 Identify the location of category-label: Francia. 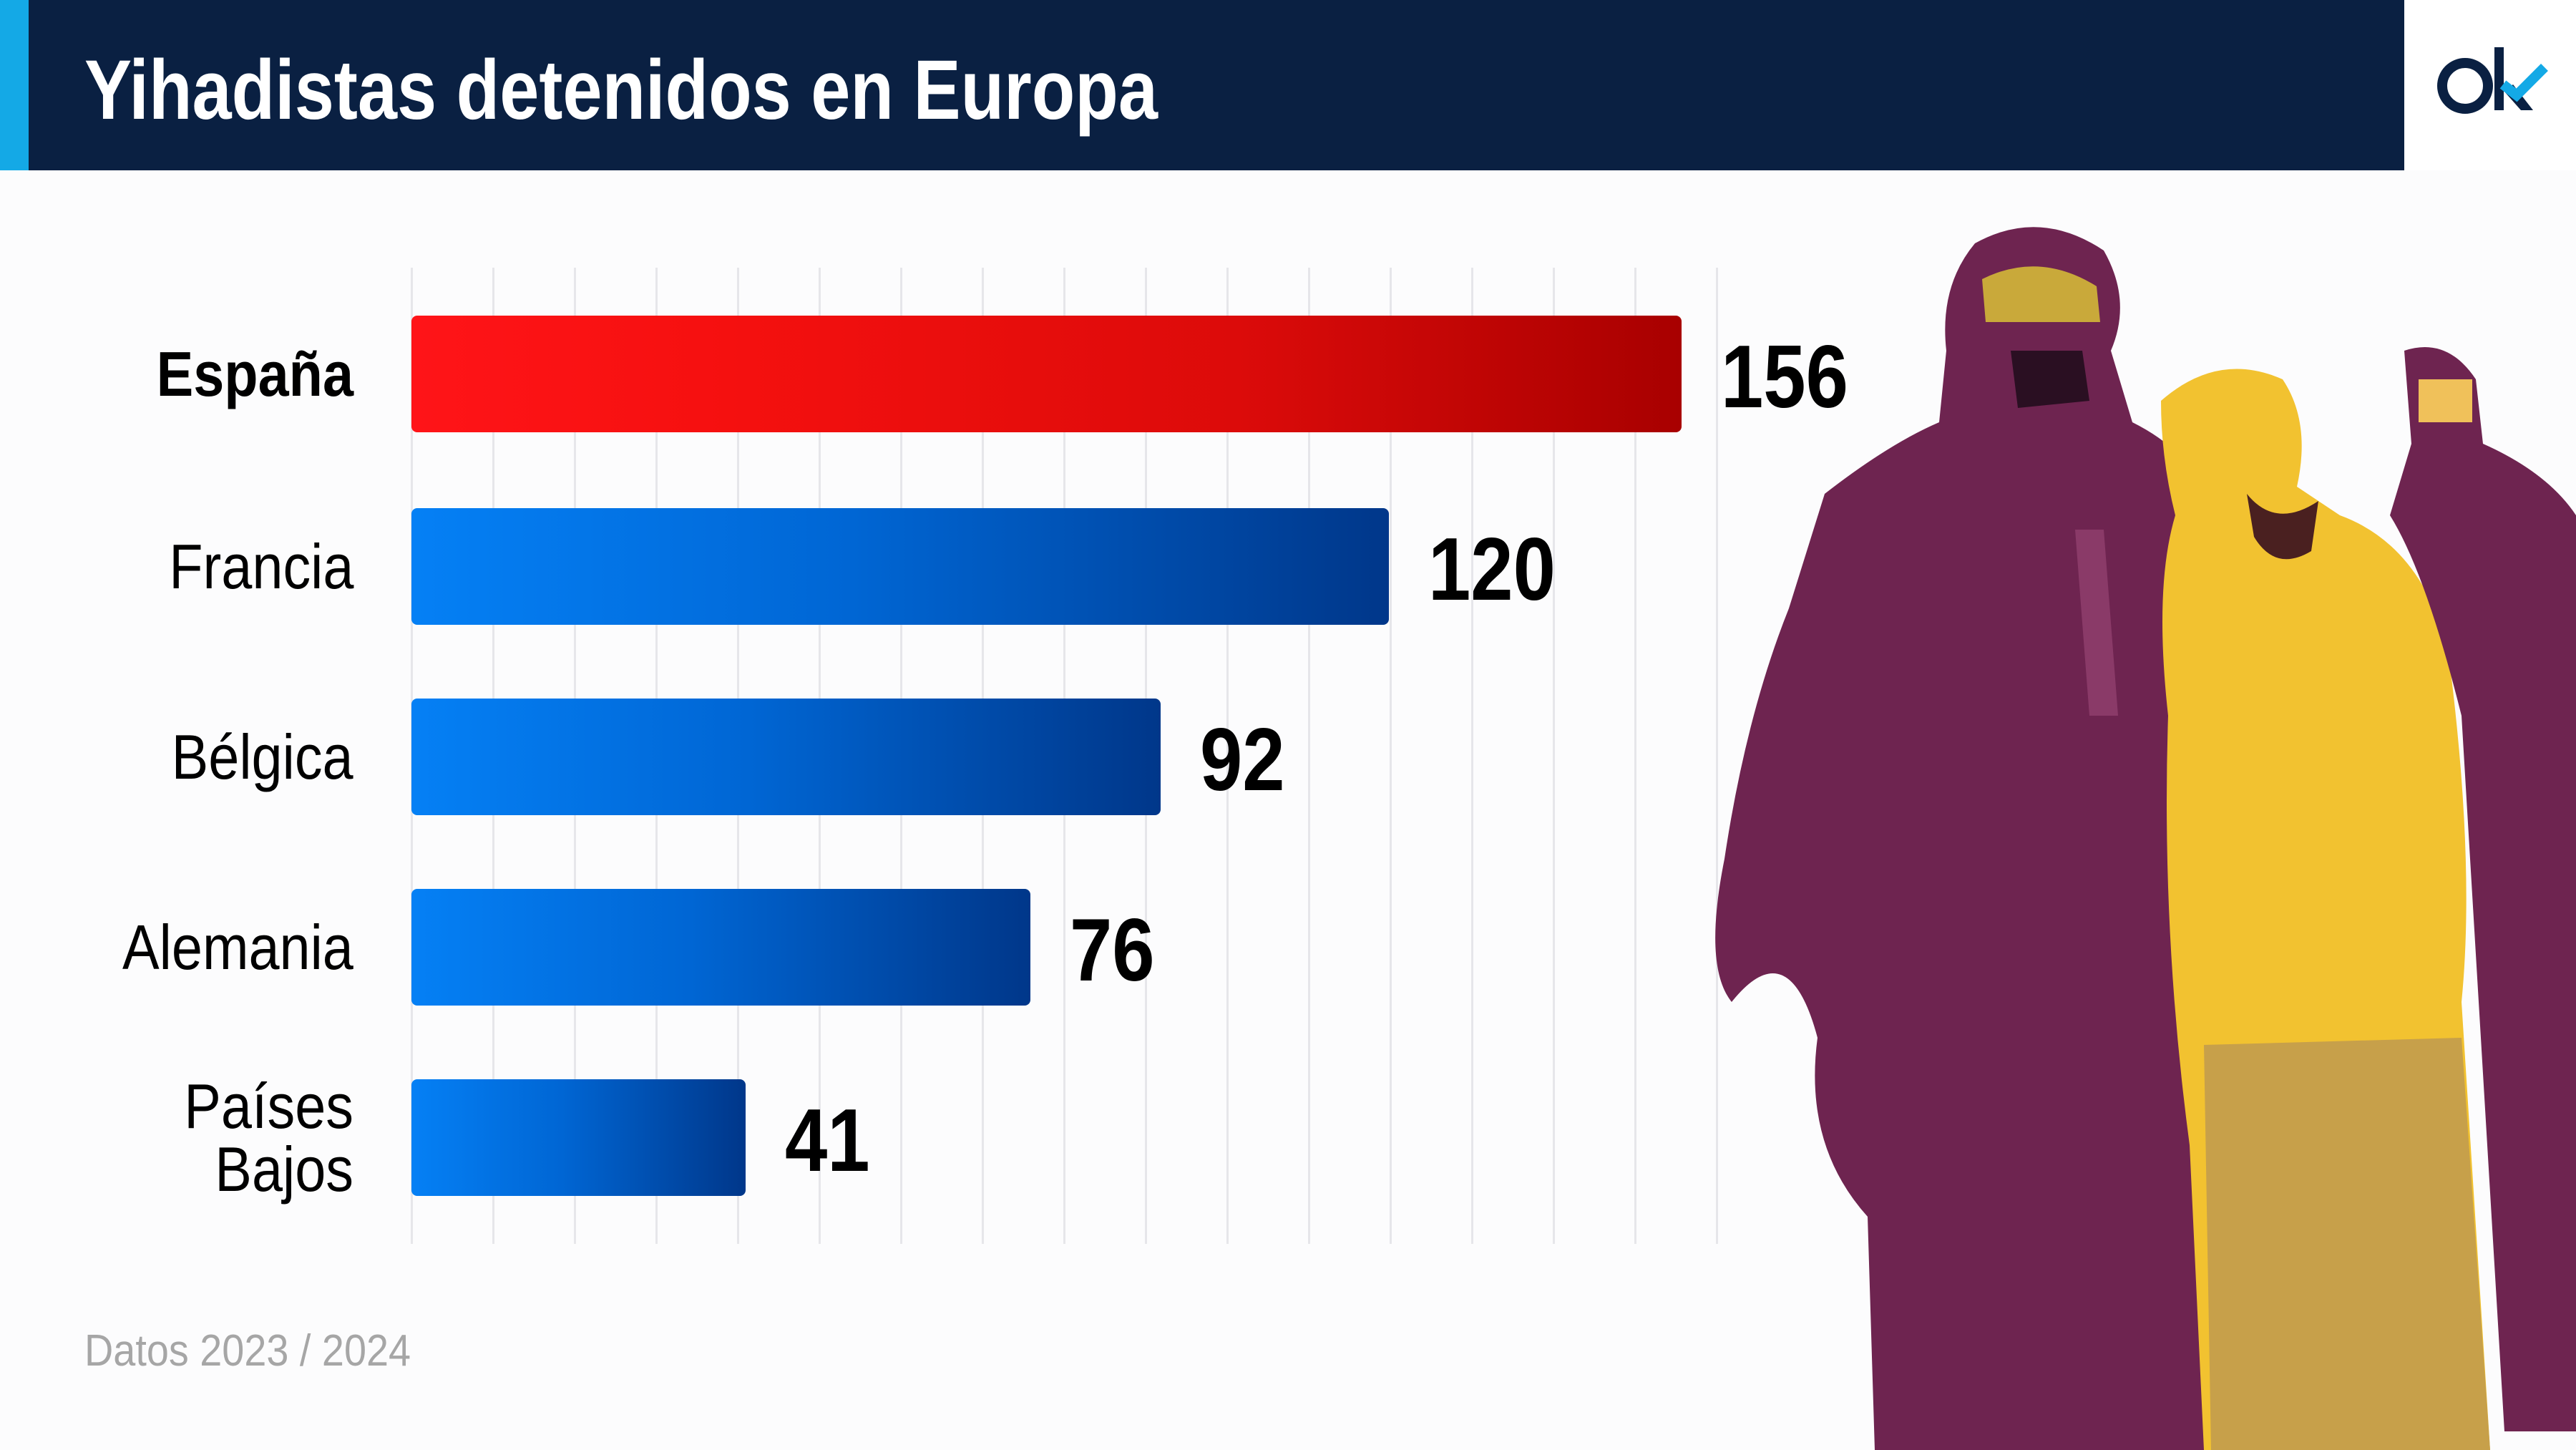
(261, 566).